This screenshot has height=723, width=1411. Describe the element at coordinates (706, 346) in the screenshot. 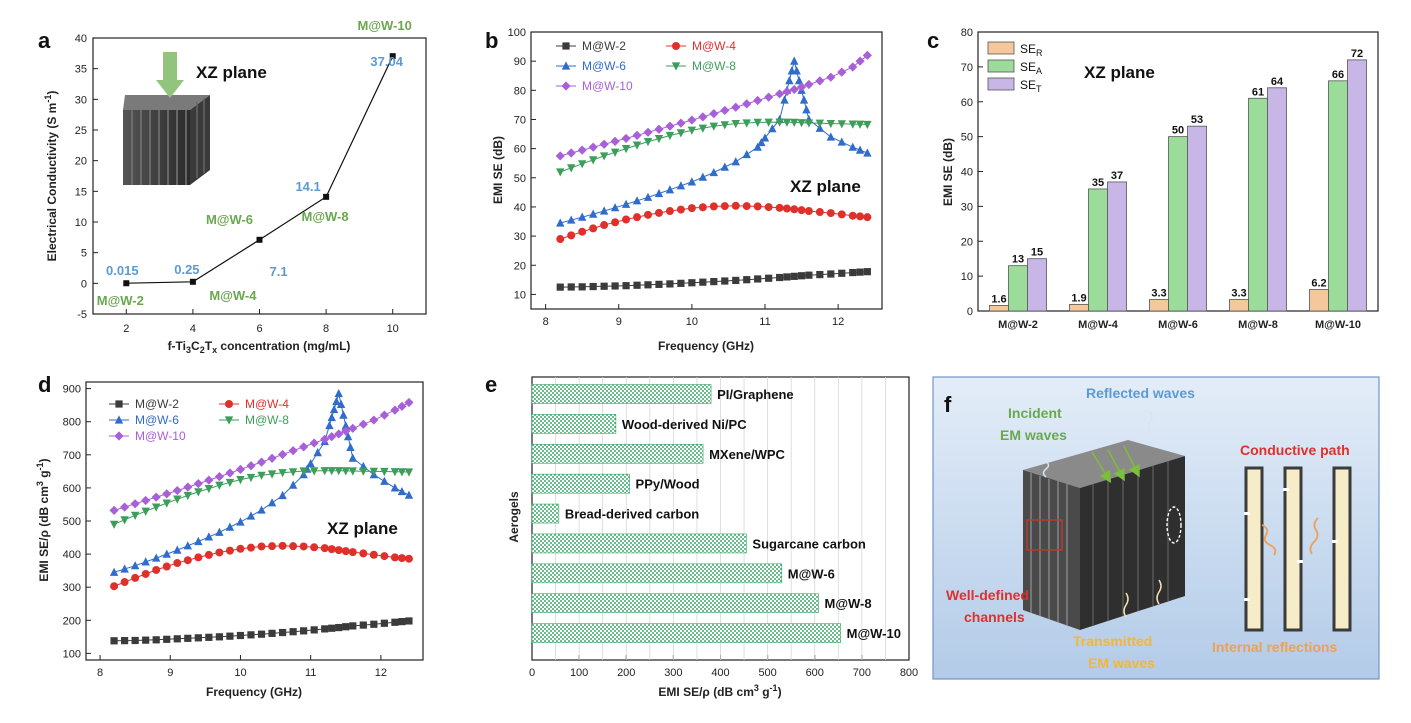

I see `panel-b-xlabel: Frequency (GHz)` at that location.